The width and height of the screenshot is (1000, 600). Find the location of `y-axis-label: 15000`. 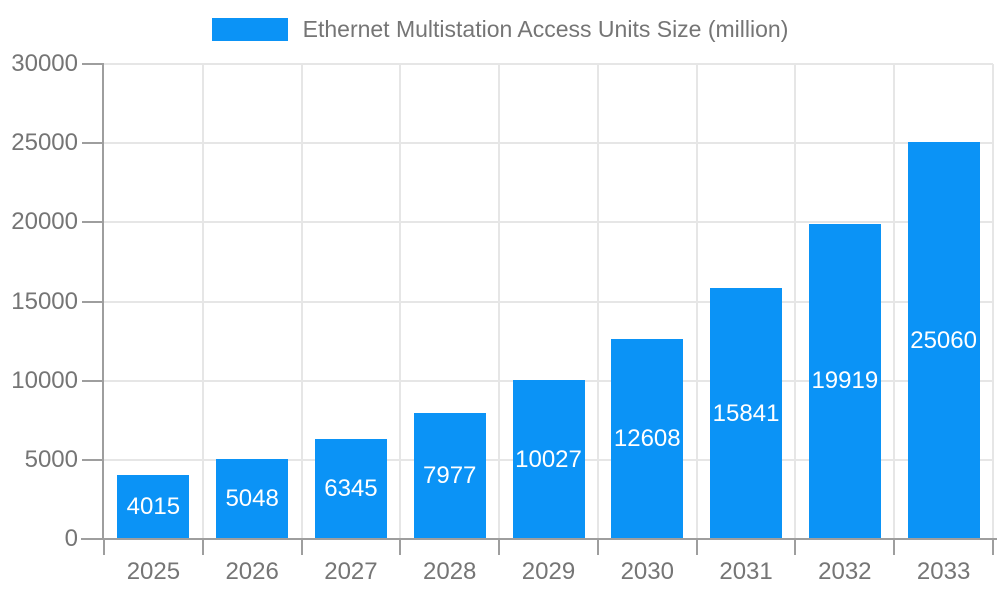

y-axis-label: 15000 is located at coordinates (44, 301).